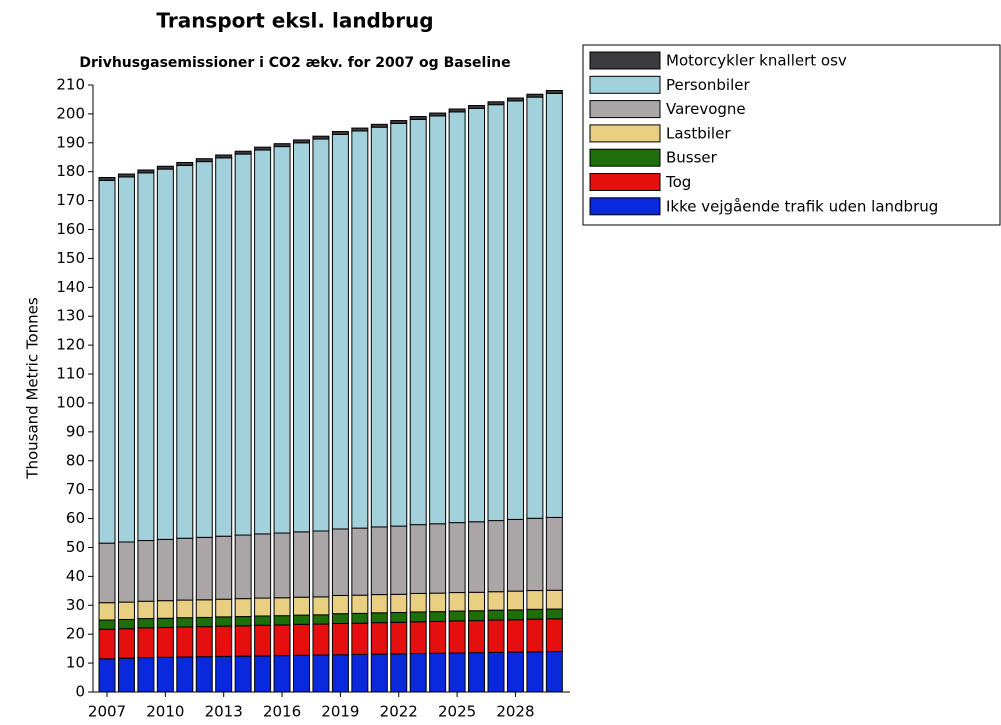  Describe the element at coordinates (70, 345) in the screenshot. I see `y-tick-label: 120` at that location.